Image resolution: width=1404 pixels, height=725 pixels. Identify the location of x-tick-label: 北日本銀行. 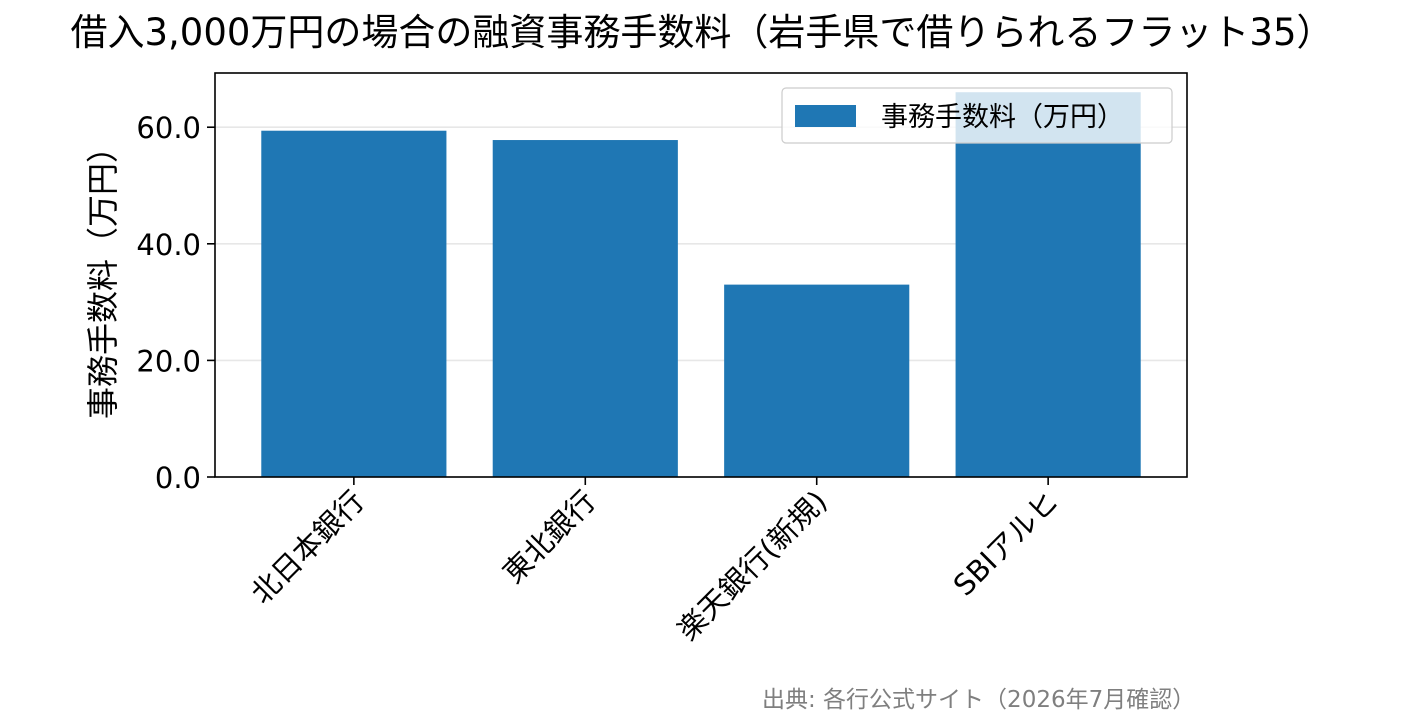
(307, 547).